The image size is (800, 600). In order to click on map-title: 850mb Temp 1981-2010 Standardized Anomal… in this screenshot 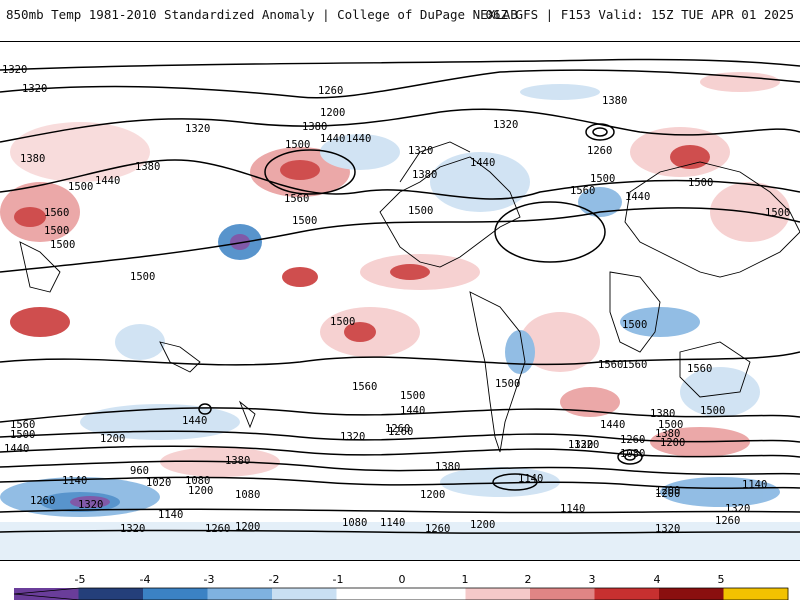, I will do `click(262, 14)`.